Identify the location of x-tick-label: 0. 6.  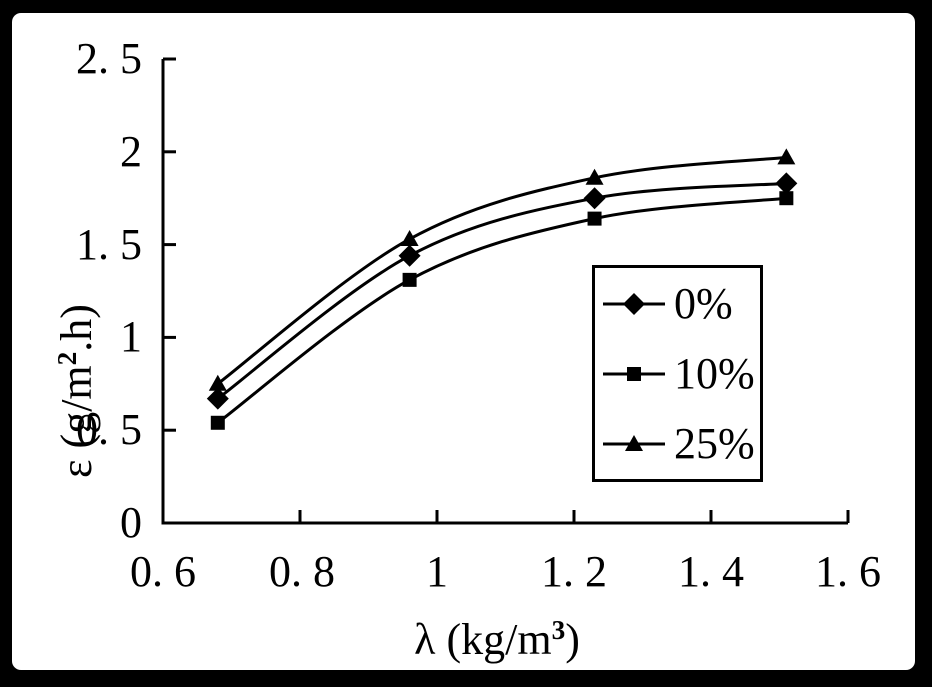
(163, 571).